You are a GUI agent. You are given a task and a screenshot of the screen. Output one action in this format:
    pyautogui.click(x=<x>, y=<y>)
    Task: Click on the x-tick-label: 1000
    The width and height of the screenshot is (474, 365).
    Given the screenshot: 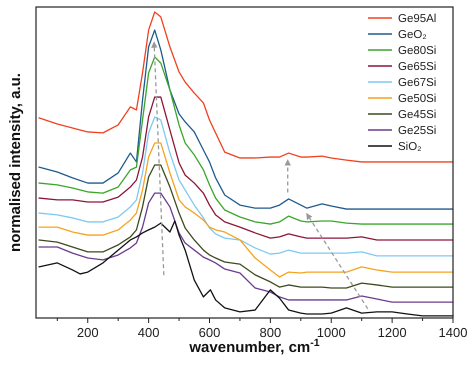 What is the action you would take?
    pyautogui.click(x=331, y=332)
    